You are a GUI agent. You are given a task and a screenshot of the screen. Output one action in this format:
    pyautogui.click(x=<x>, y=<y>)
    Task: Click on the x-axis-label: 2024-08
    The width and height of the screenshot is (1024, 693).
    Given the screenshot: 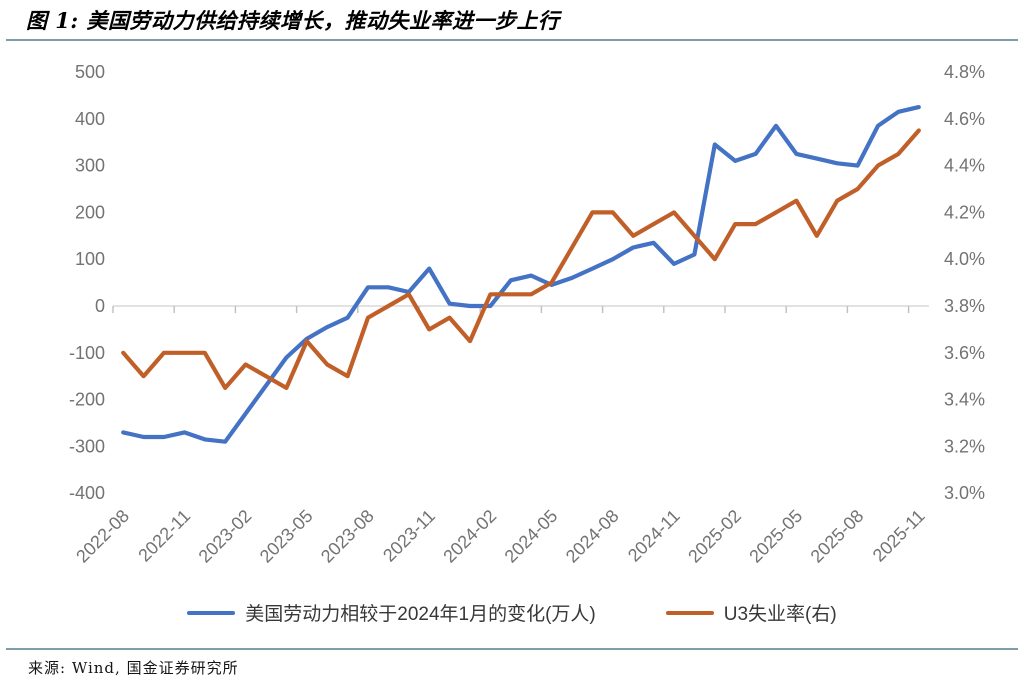 What is the action you would take?
    pyautogui.click(x=592, y=536)
    